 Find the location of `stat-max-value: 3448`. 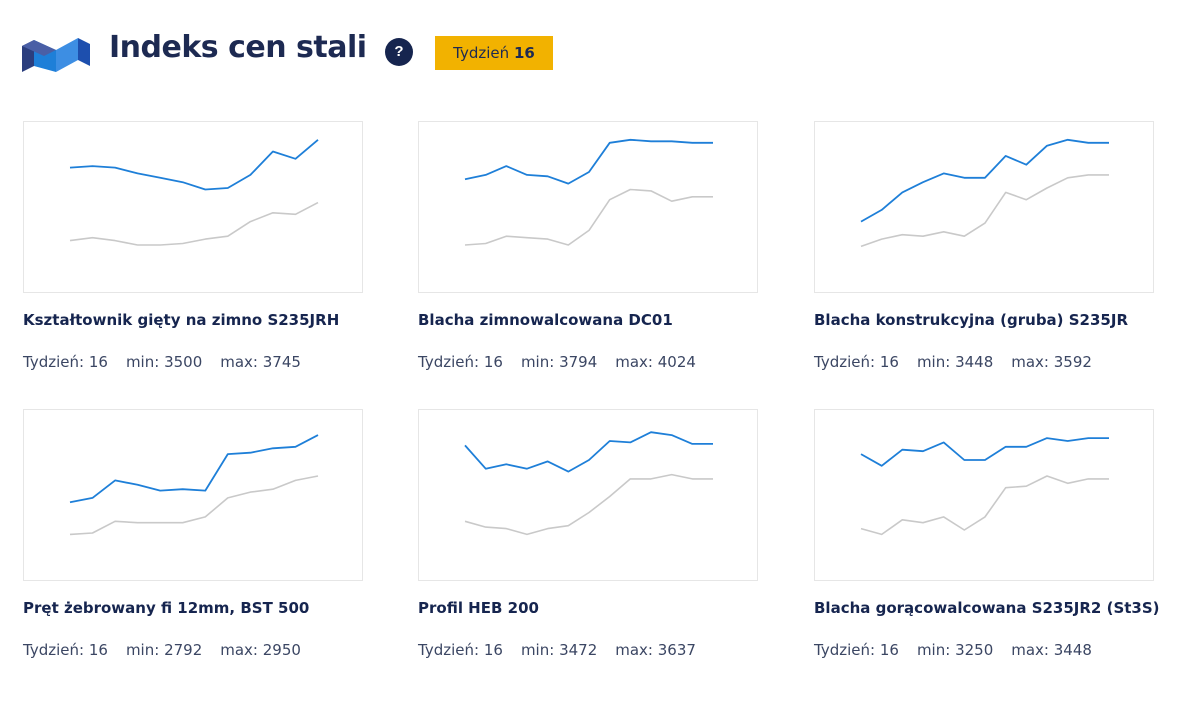

stat-max-value: 3448 is located at coordinates (1072, 650).